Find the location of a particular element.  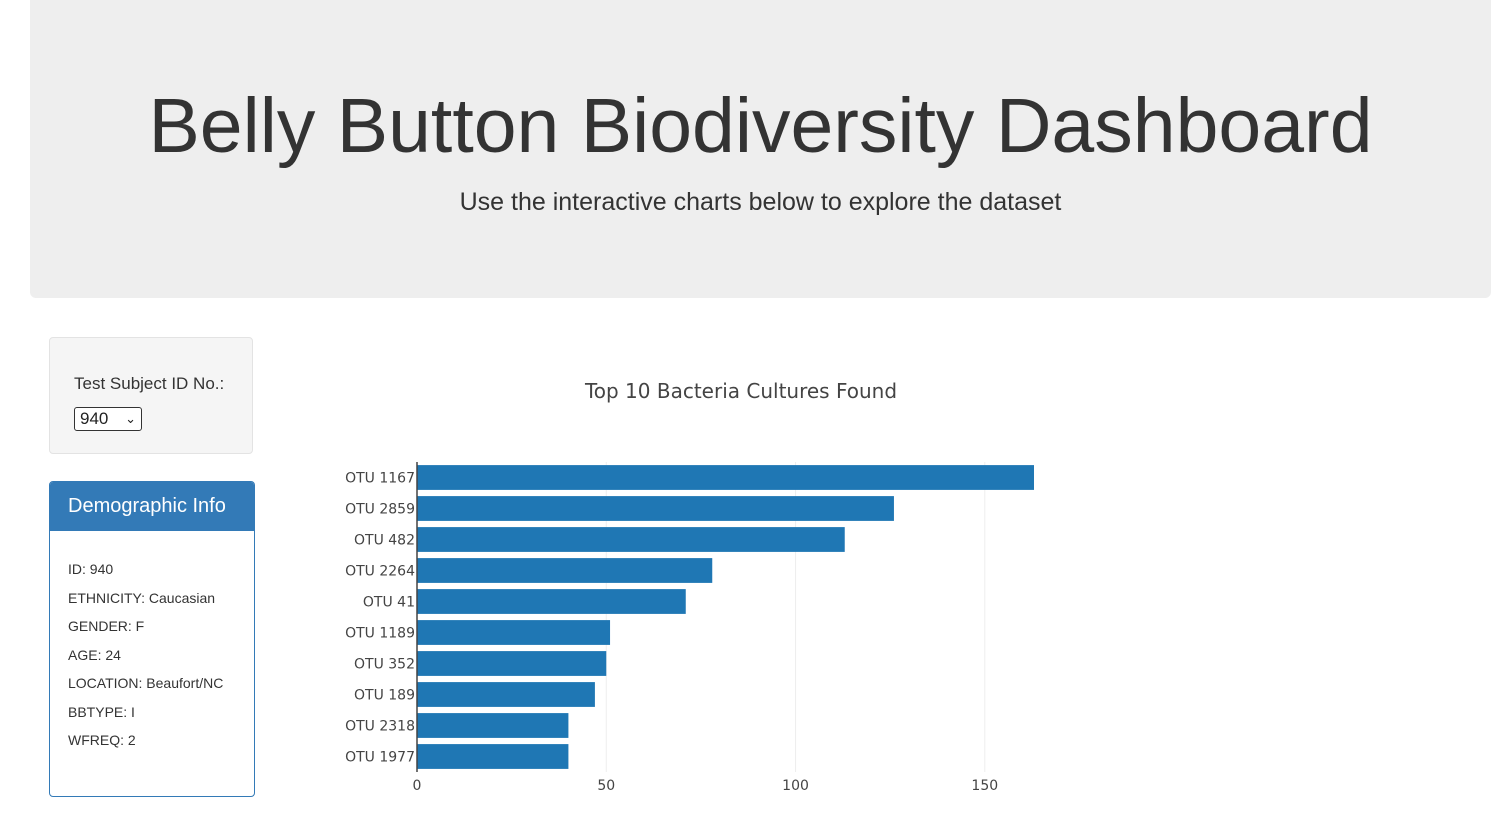

demo-line-age: AGE: 24 is located at coordinates (94, 654).